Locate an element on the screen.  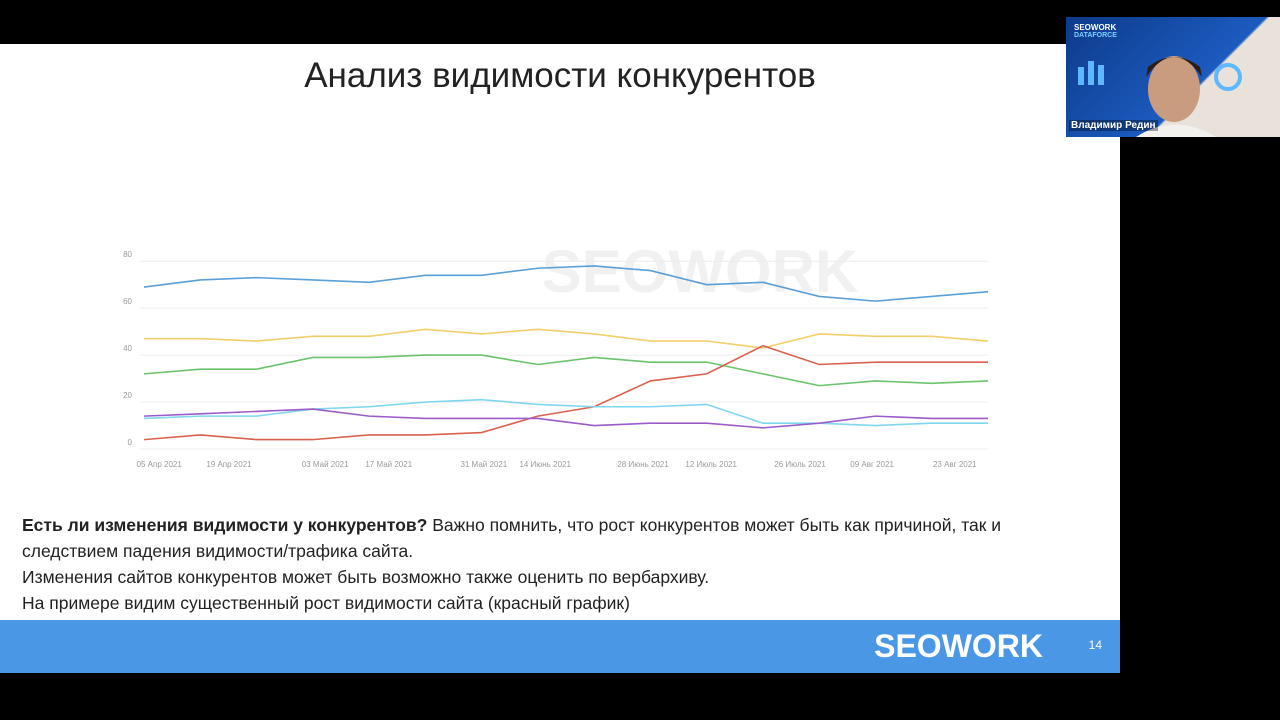
x-tick-label: 19 Апр 2021 is located at coordinates (229, 464).